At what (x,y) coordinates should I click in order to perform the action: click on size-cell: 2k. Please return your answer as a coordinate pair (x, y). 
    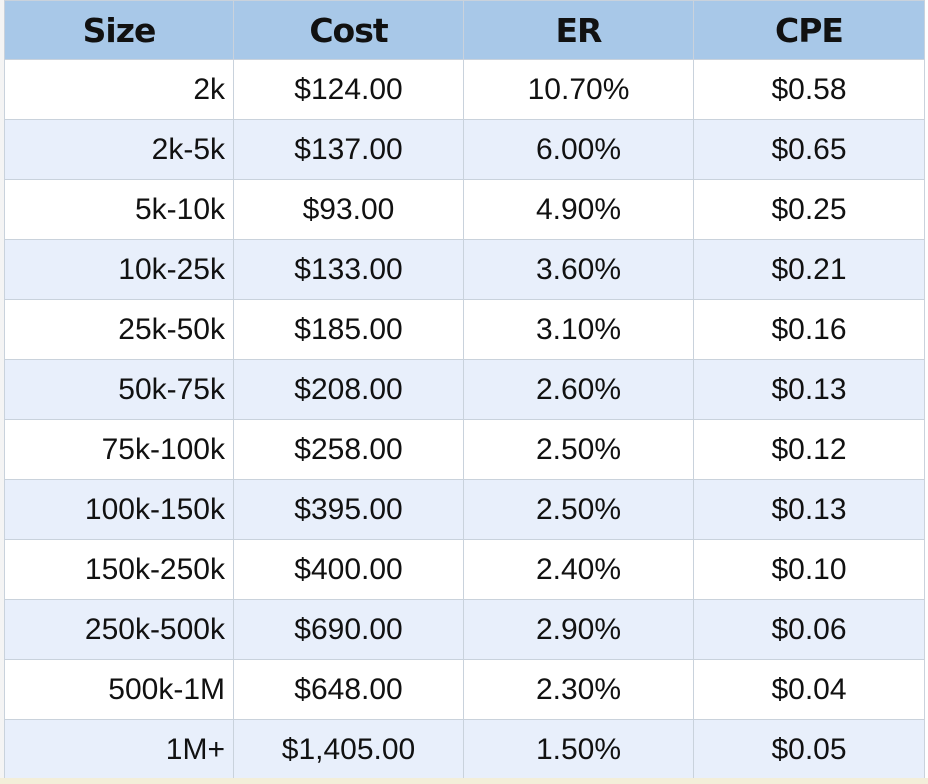
    Looking at the image, I should click on (119, 89).